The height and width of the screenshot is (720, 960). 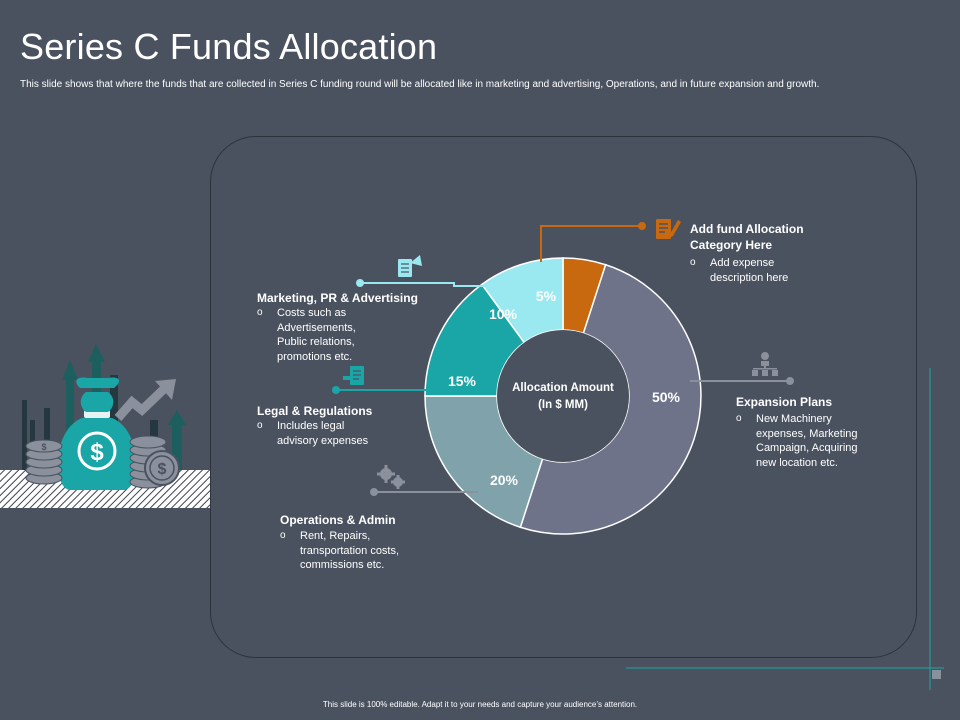 What do you see at coordinates (563, 388) in the screenshot?
I see `center-label-line1: Allocation Amount` at bounding box center [563, 388].